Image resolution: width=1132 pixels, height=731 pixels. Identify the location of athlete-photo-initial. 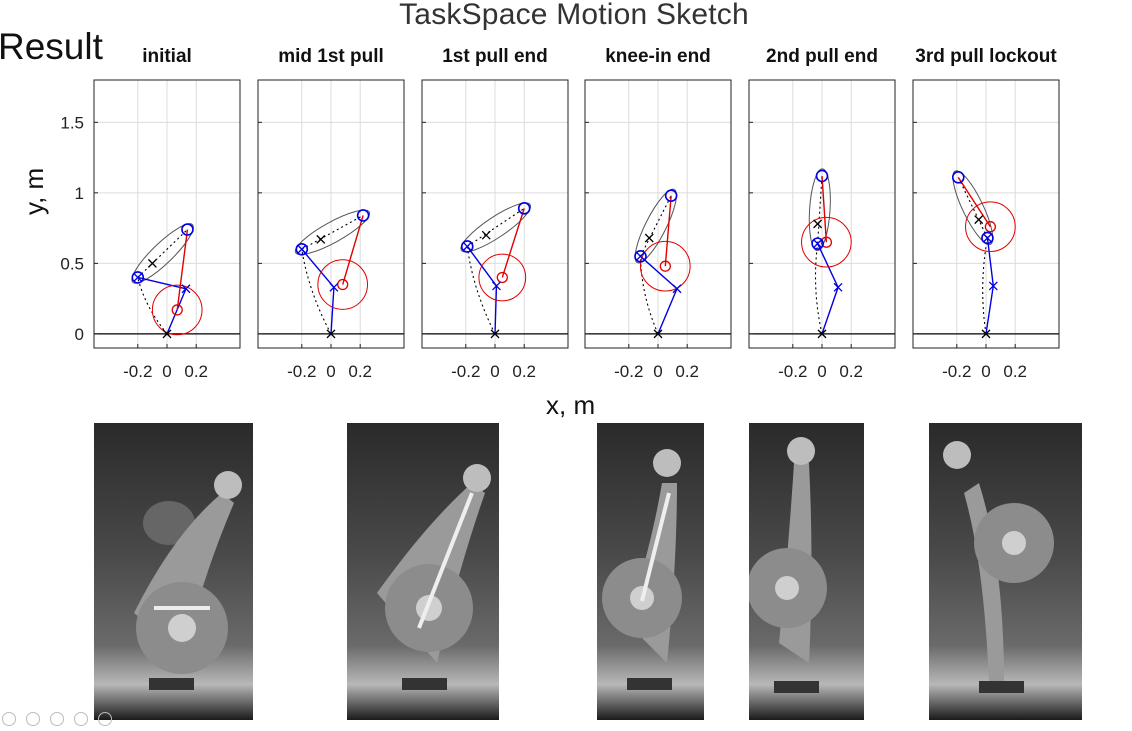
(173, 571).